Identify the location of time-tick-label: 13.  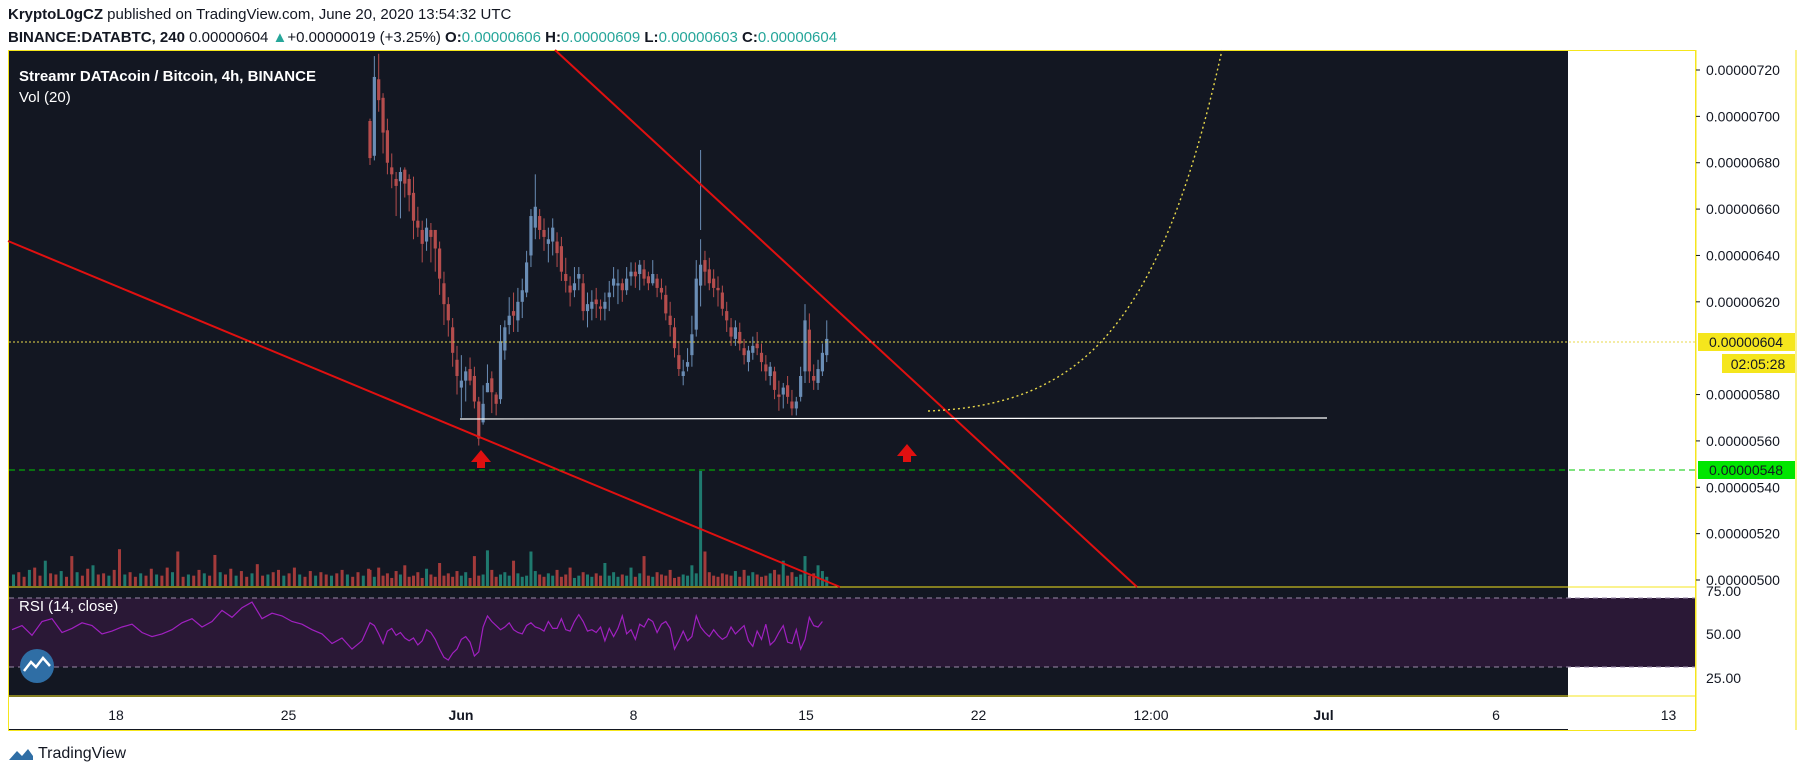
(1669, 715).